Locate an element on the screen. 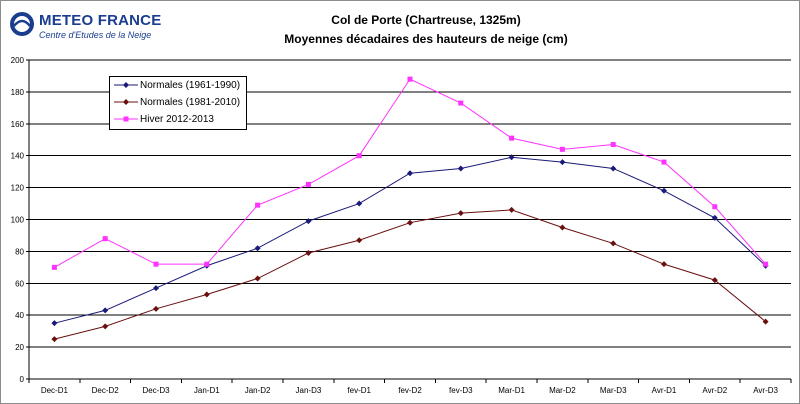 The height and width of the screenshot is (404, 800). y-tick-label: 140 is located at coordinates (18, 156).